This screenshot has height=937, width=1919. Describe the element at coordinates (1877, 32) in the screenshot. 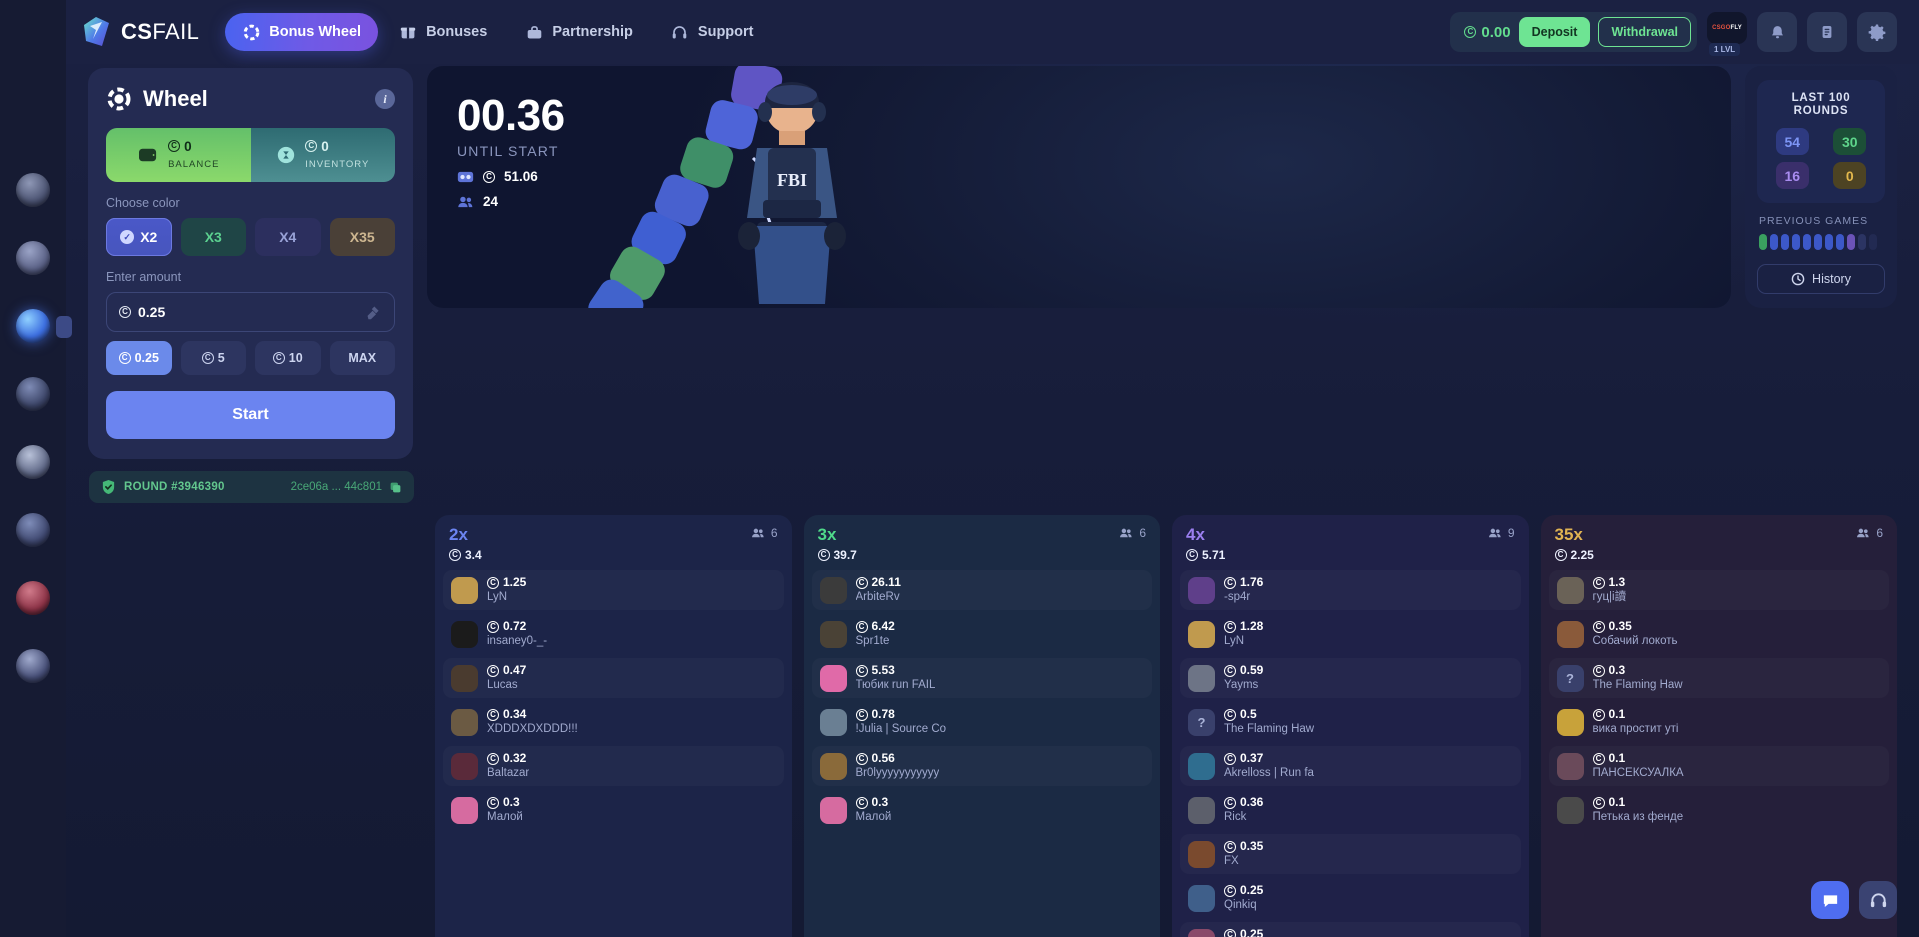

I see `gear-icon` at that location.